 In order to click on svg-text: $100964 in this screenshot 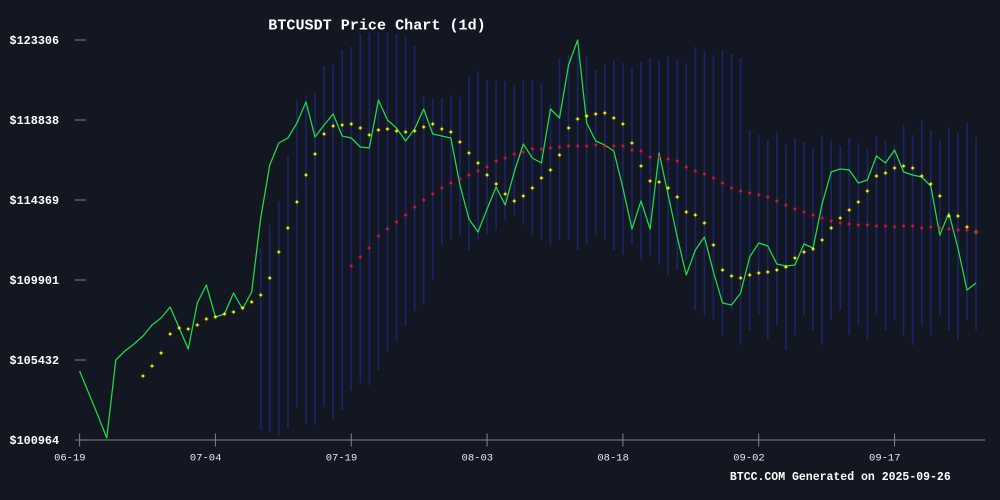, I will do `click(35, 441)`.